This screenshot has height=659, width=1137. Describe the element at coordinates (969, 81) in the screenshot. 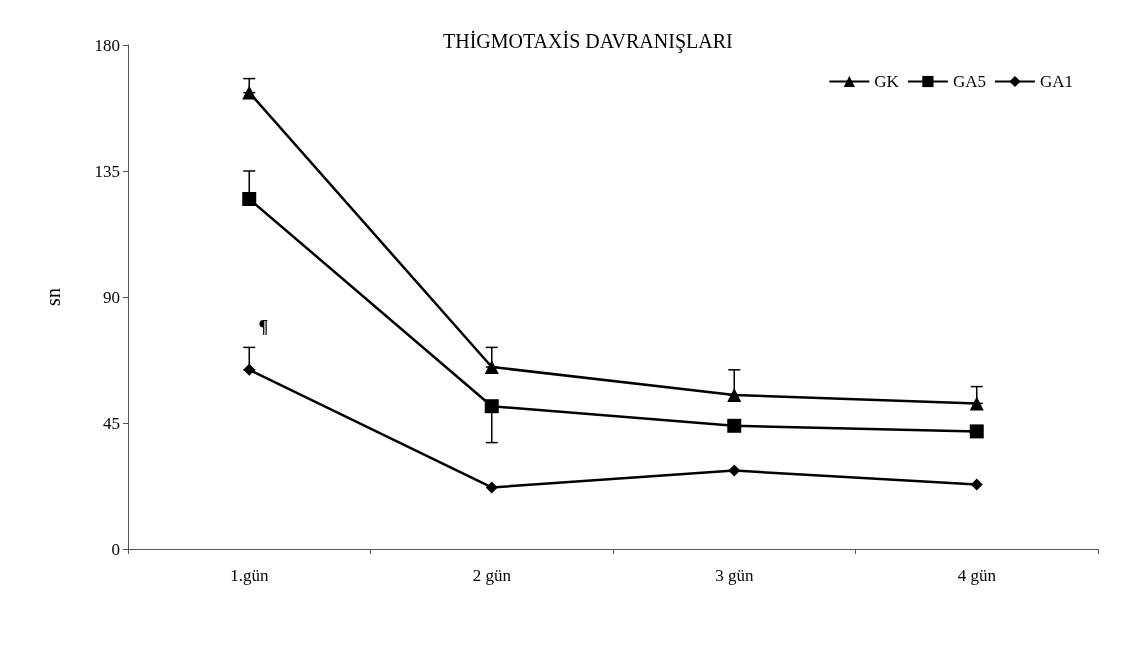

I see `legend-label: GA5` at that location.